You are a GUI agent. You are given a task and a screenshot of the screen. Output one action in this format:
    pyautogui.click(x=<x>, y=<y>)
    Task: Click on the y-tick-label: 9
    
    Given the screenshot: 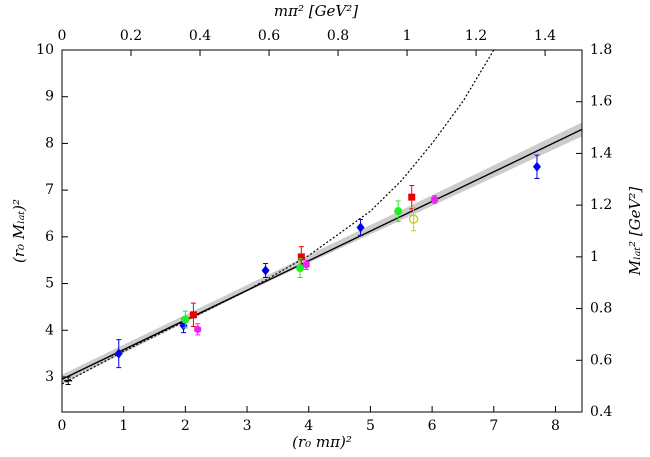 What is the action you would take?
    pyautogui.click(x=49, y=97)
    